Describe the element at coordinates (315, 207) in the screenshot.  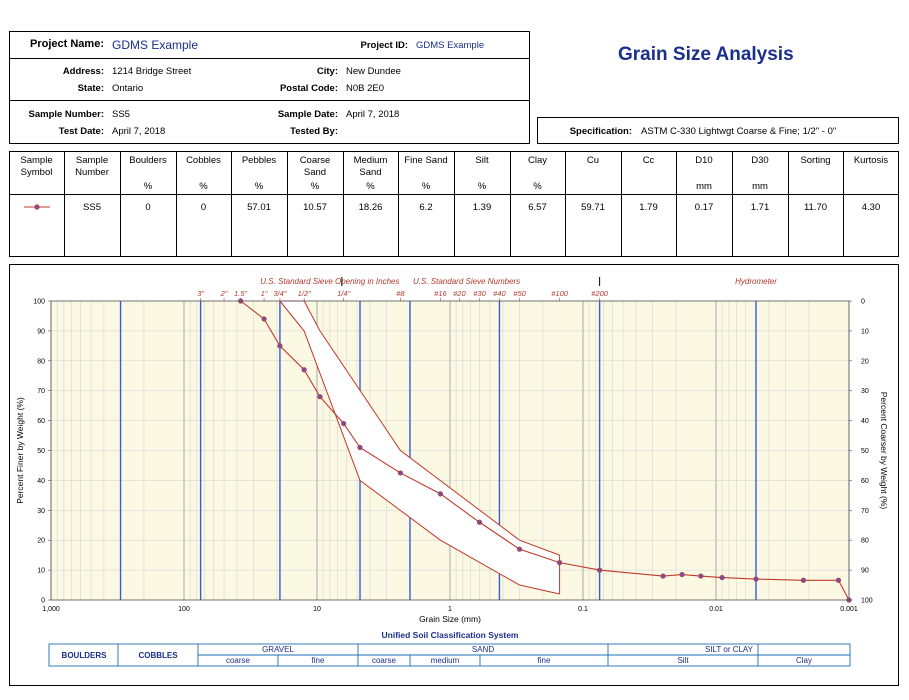
I see `table-data-cell: 10.57` at that location.